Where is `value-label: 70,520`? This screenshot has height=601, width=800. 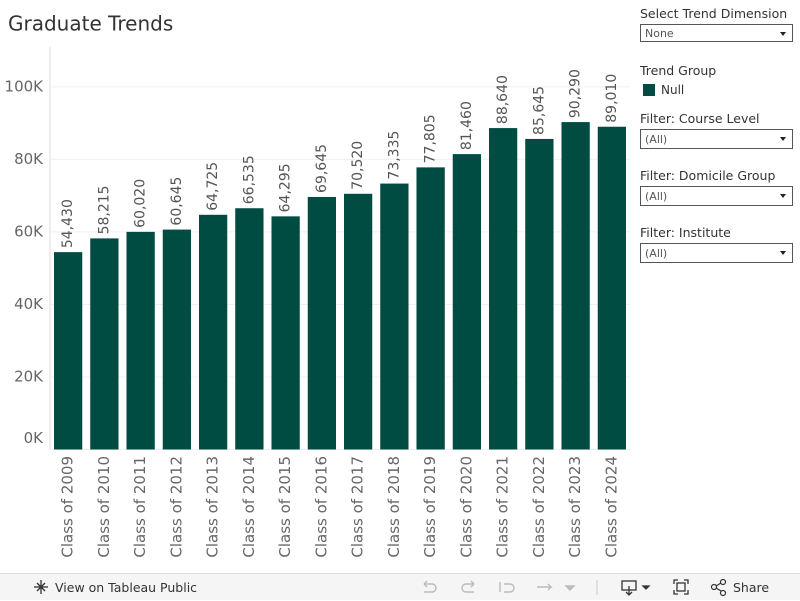 value-label: 70,520 is located at coordinates (358, 165).